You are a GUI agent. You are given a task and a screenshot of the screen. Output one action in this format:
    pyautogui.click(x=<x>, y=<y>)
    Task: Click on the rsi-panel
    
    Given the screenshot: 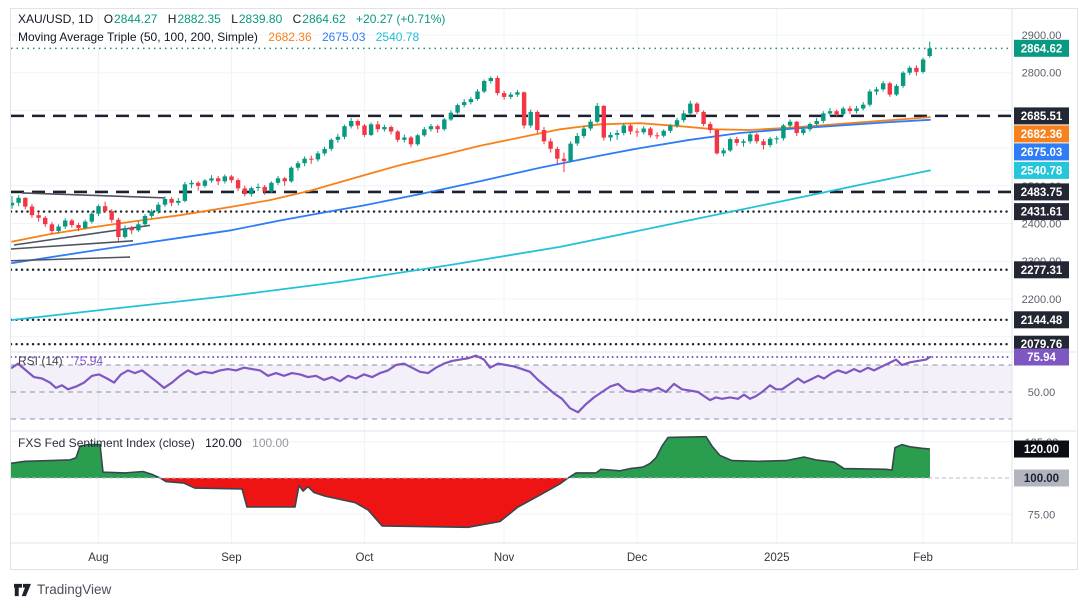 What is the action you would take?
    pyautogui.click(x=511, y=387)
    